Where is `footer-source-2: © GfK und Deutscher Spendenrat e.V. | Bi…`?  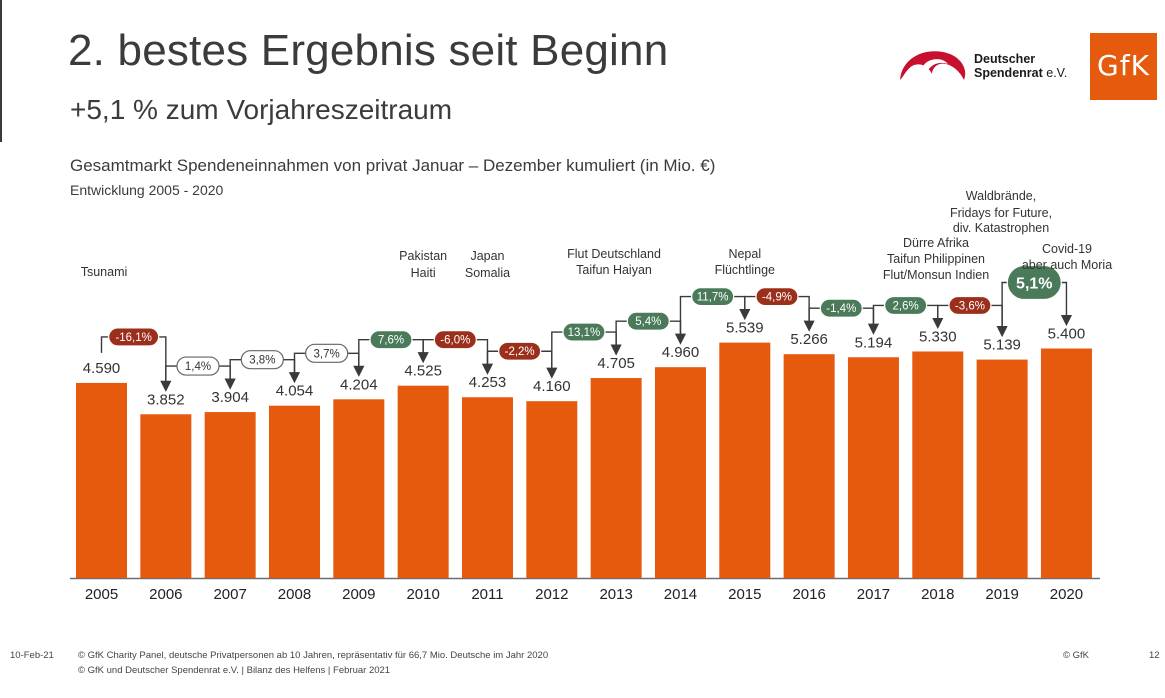 footer-source-2: © GfK und Deutscher Spendenrat e.V. | Bi… is located at coordinates (234, 670).